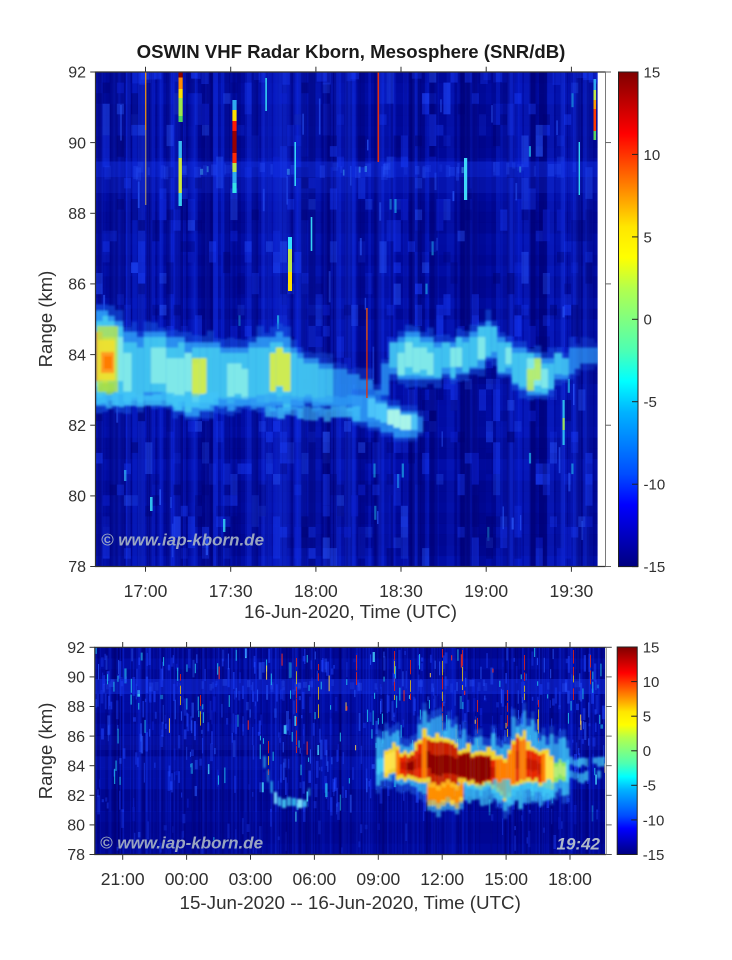 The width and height of the screenshot is (732, 960). Describe the element at coordinates (486, 591) in the screenshot. I see `svg-text: 19:00` at that location.